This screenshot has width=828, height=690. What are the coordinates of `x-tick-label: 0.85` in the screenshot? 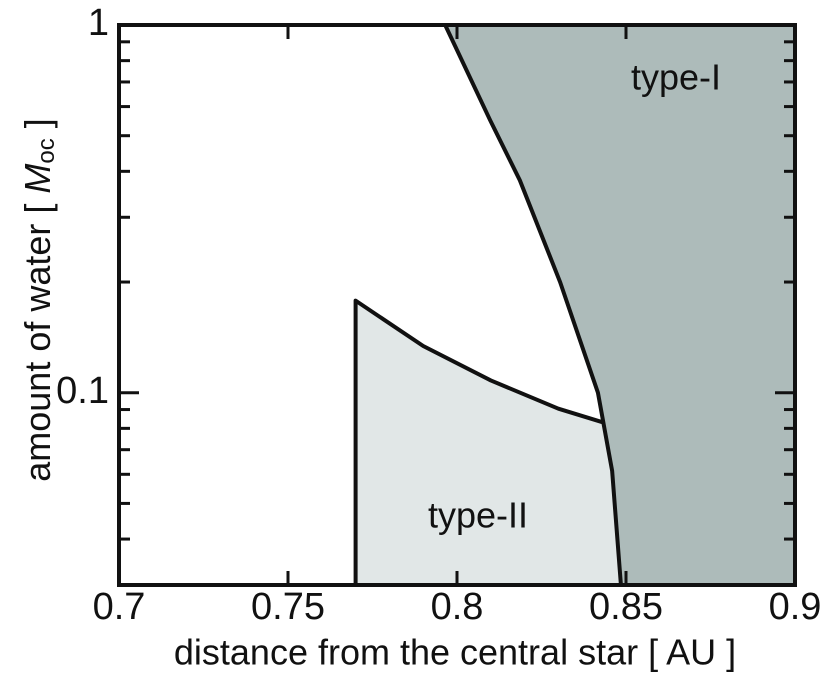 It's located at (626, 607).